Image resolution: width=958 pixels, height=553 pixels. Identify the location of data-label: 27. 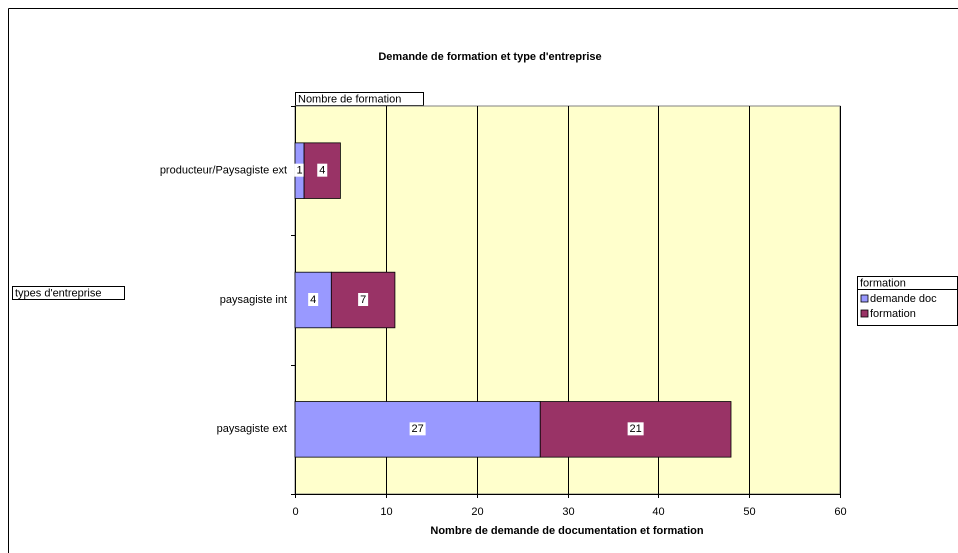
(418, 429).